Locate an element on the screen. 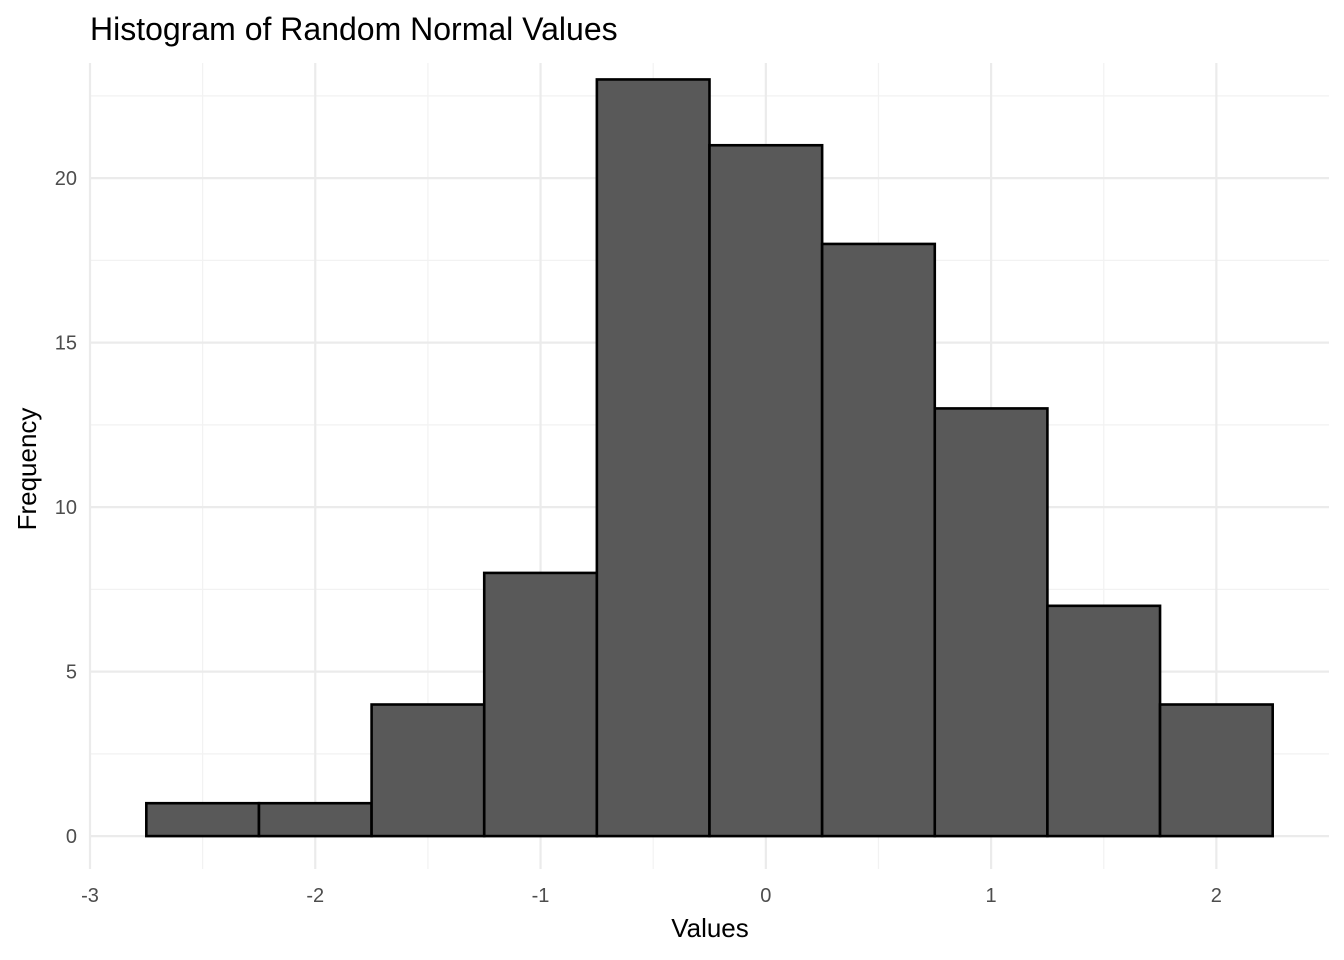  y-tick-label: 5 is located at coordinates (71, 673).